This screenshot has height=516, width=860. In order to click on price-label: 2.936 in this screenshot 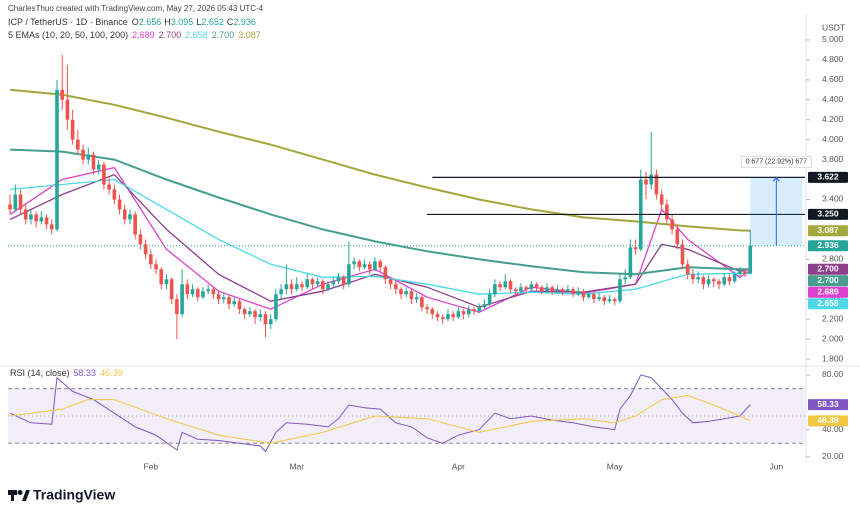, I will do `click(828, 245)`.